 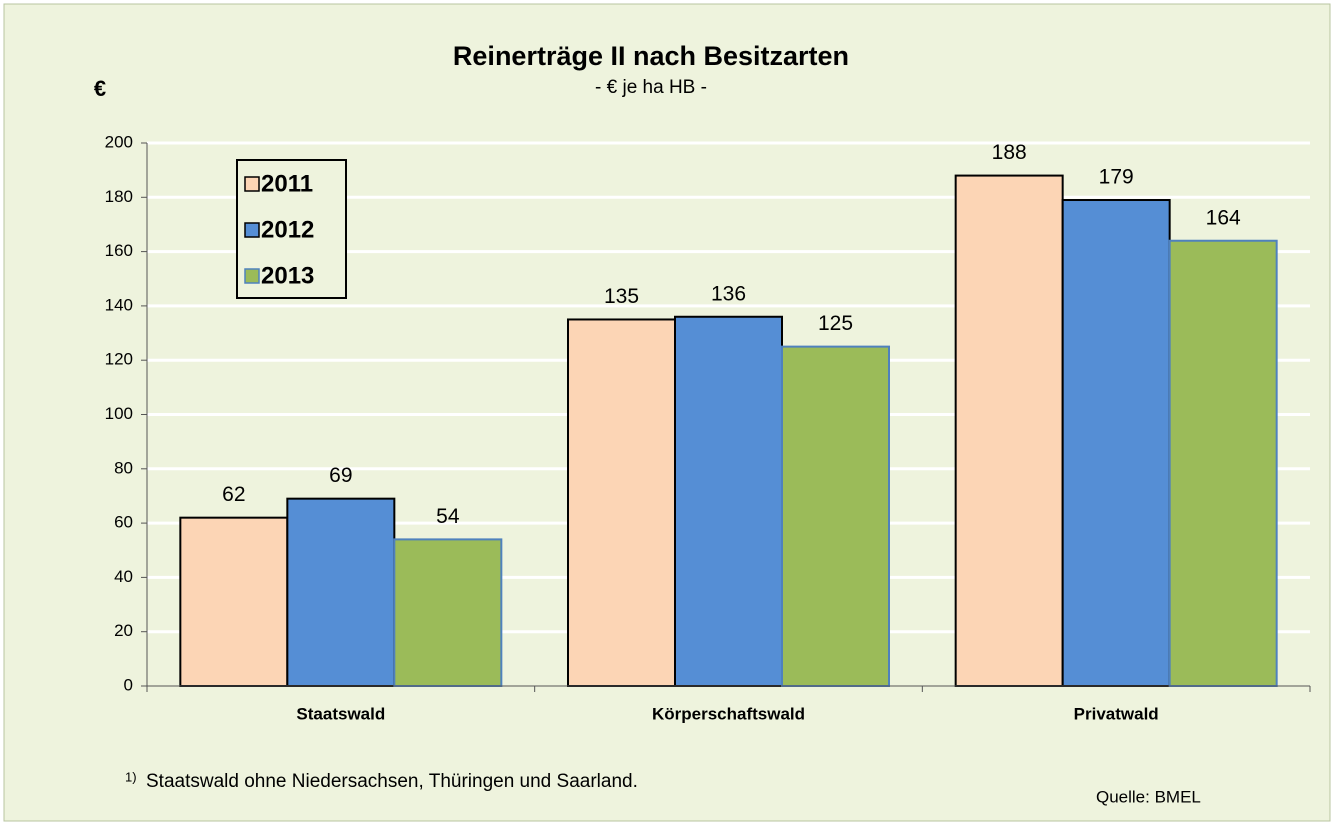 I want to click on y-tick-label: 180, so click(x=119, y=196).